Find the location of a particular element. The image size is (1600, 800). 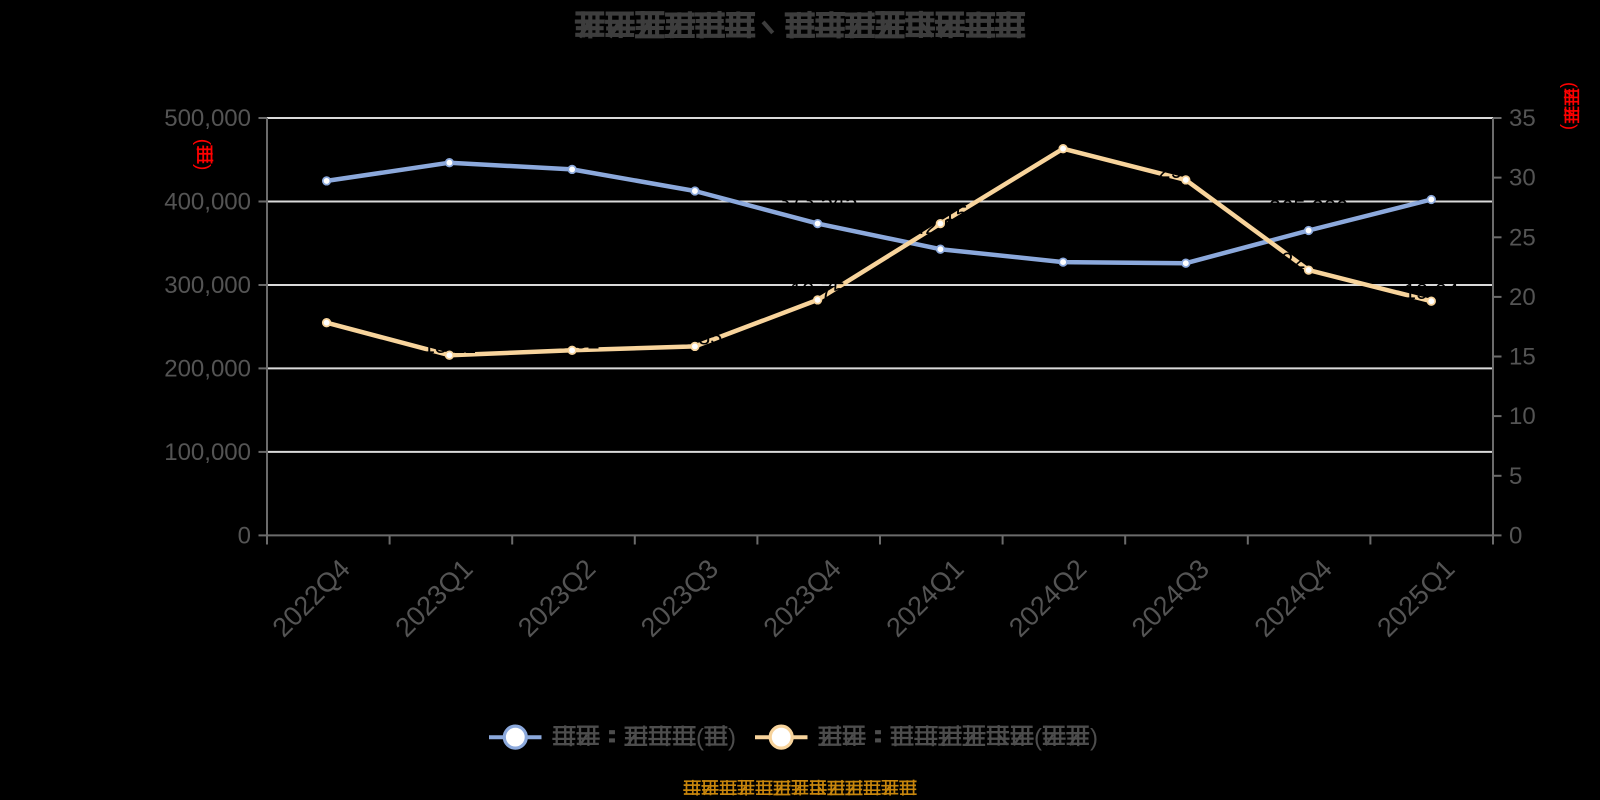

svg-text: 5 is located at coordinates (1515, 476).